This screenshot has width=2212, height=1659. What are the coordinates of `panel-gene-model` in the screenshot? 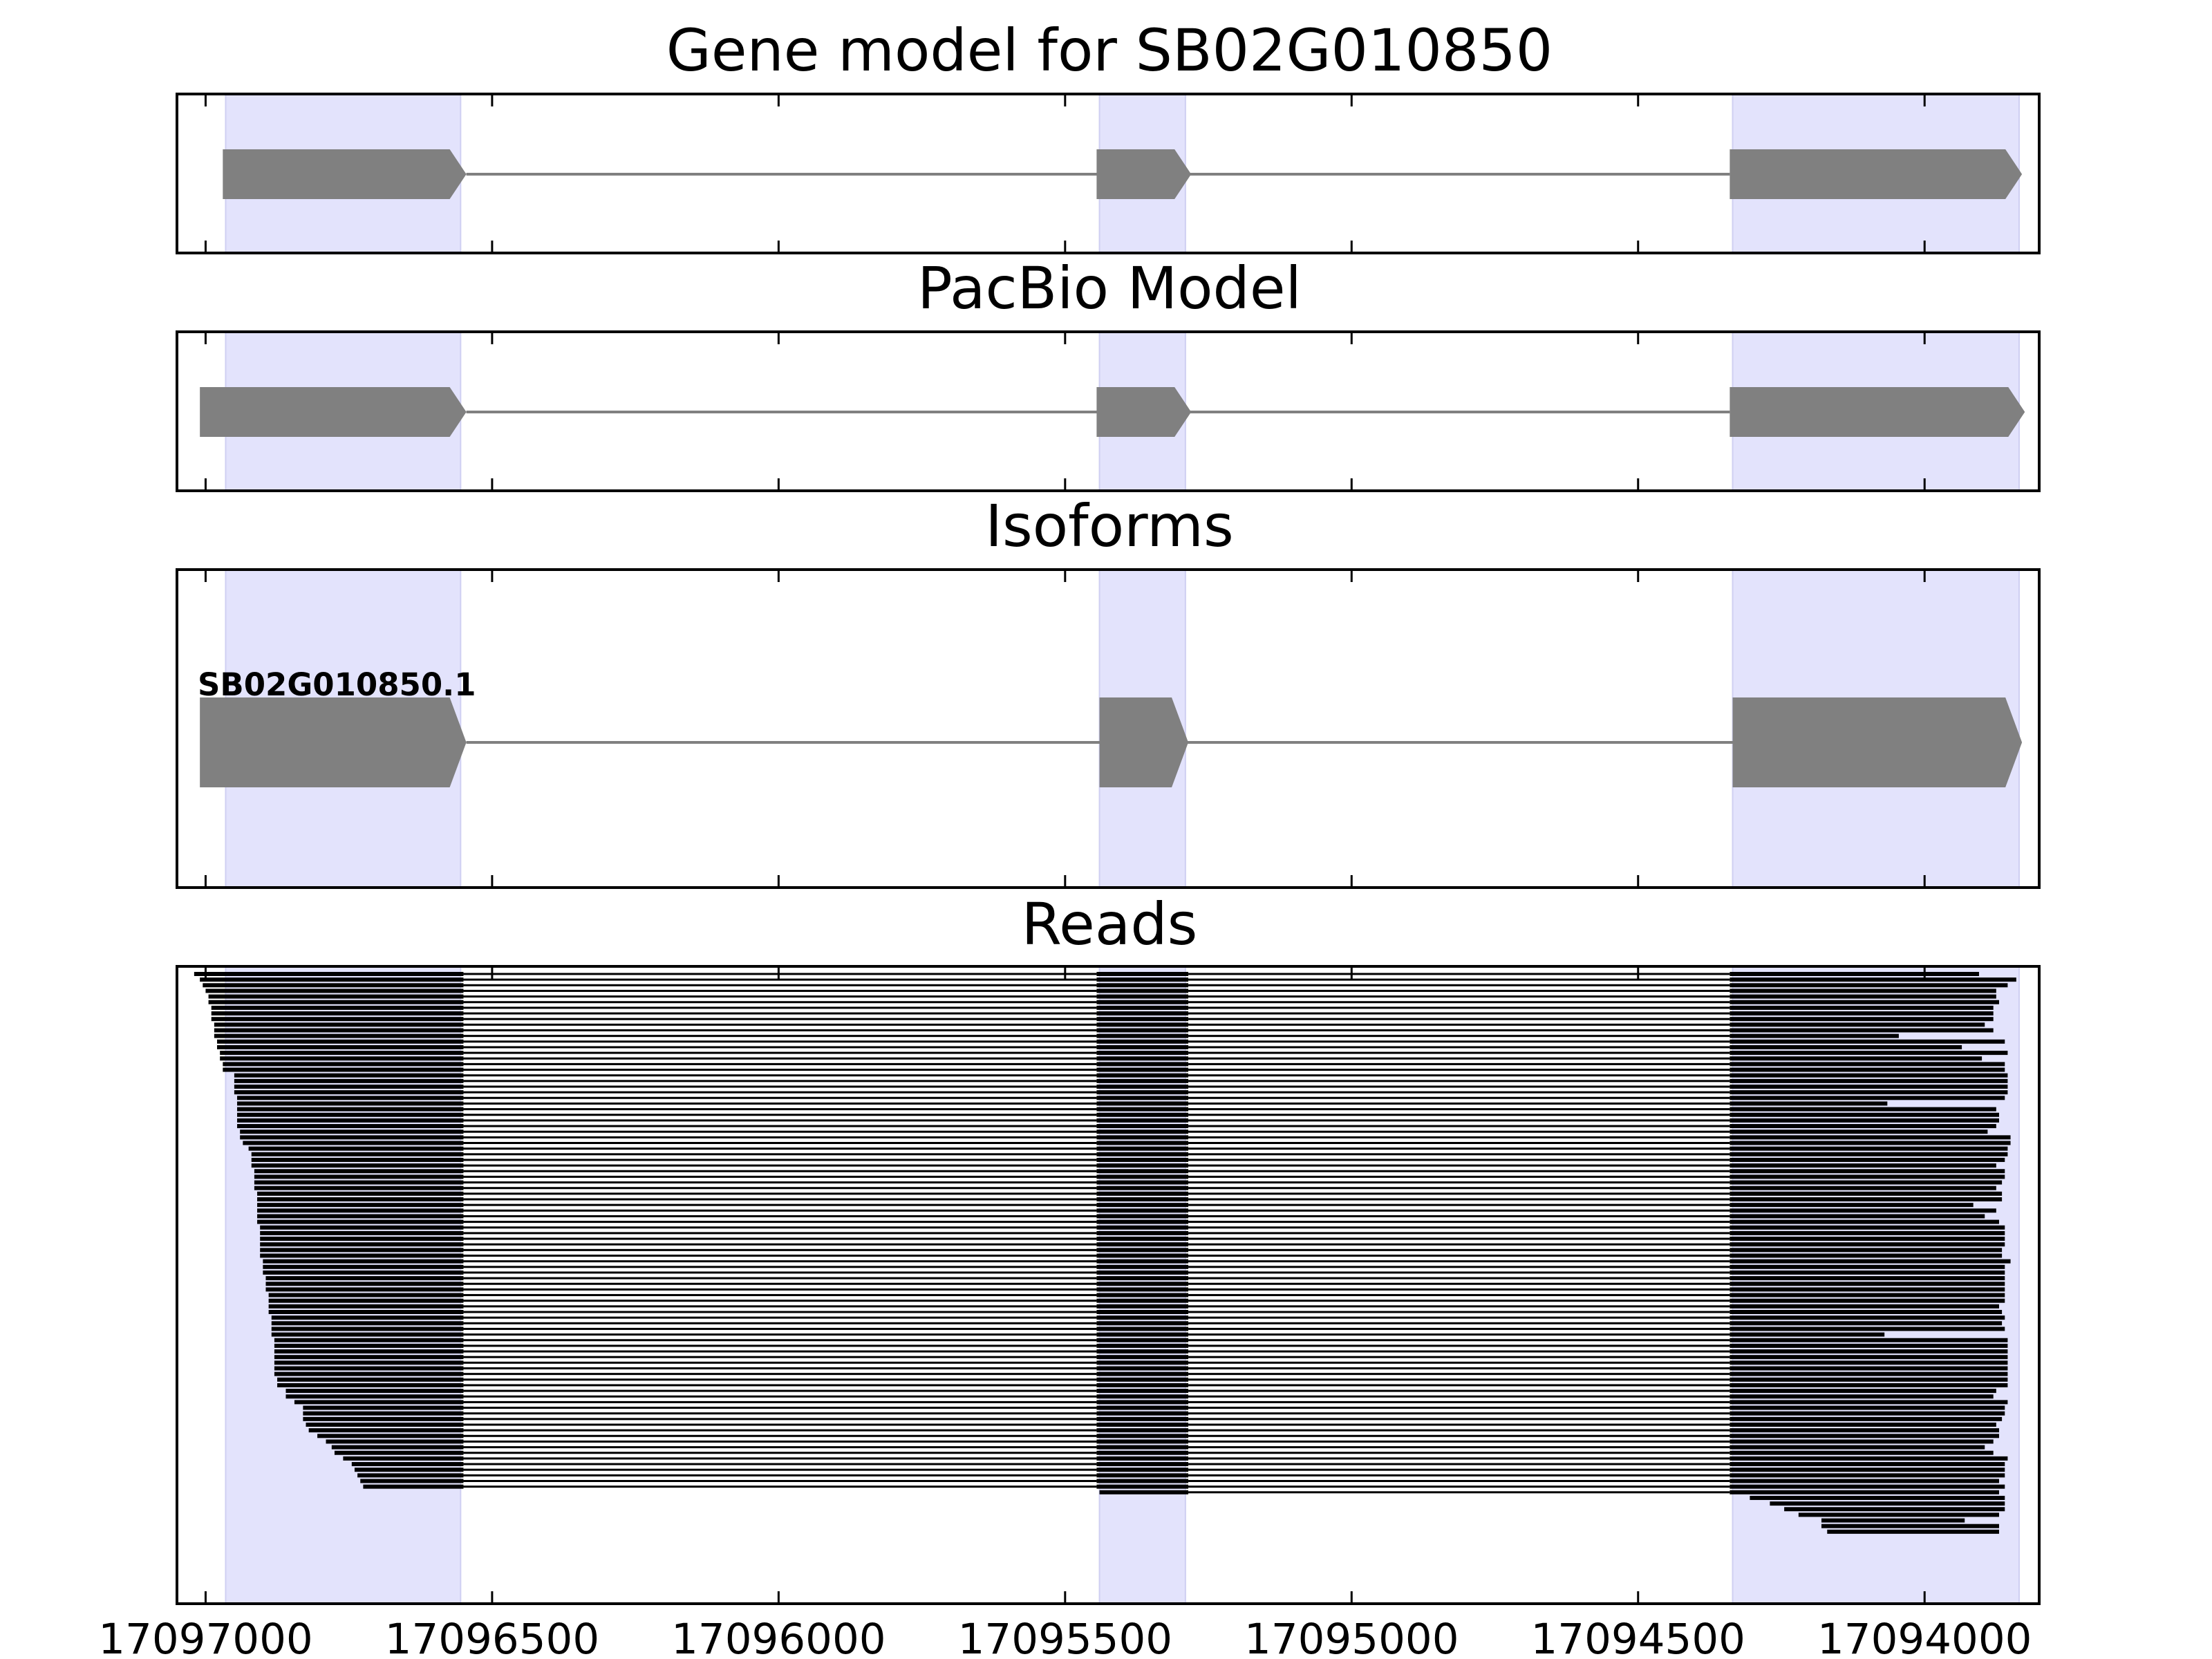 It's located at (1108, 174).